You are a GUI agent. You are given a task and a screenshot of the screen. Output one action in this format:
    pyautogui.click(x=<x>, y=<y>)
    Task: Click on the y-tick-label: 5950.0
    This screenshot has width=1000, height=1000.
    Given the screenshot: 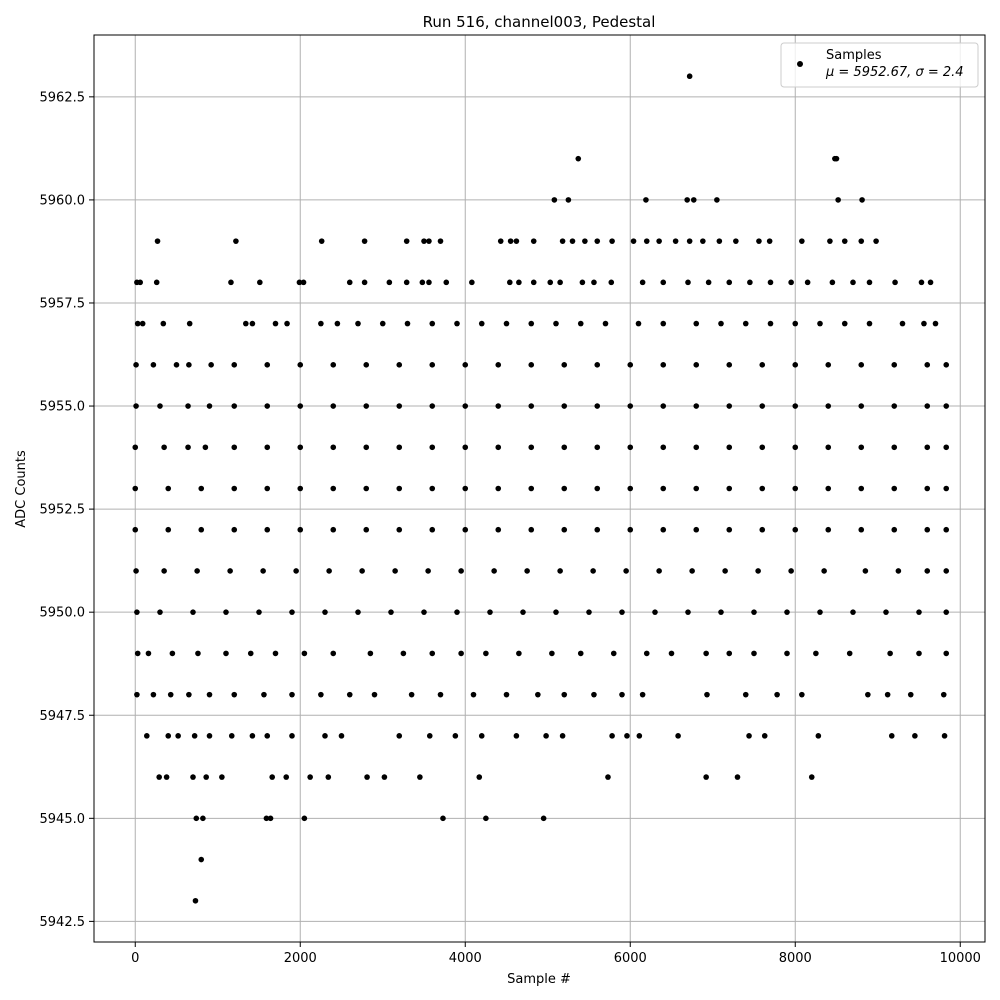 What is the action you would take?
    pyautogui.click(x=63, y=613)
    